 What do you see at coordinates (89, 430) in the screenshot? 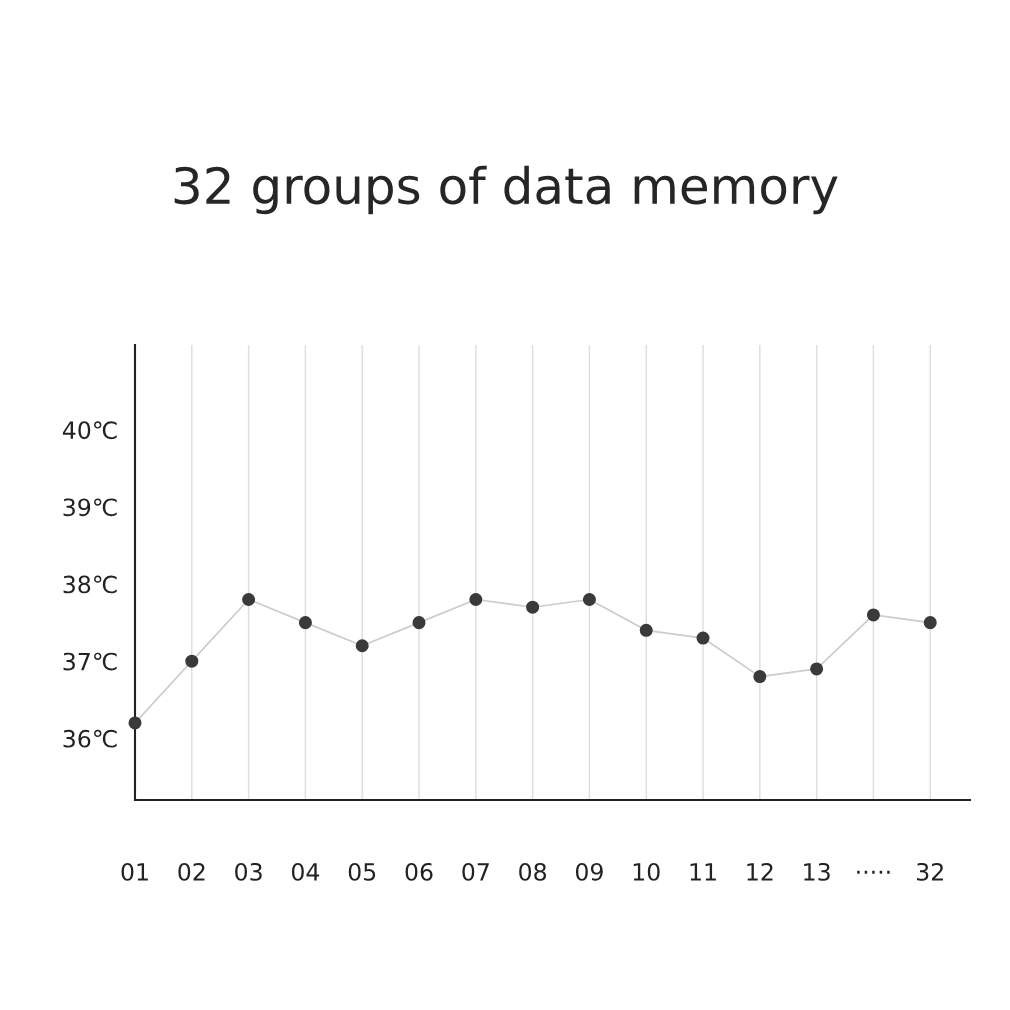
I see `y-tick-label: 40℃` at bounding box center [89, 430].